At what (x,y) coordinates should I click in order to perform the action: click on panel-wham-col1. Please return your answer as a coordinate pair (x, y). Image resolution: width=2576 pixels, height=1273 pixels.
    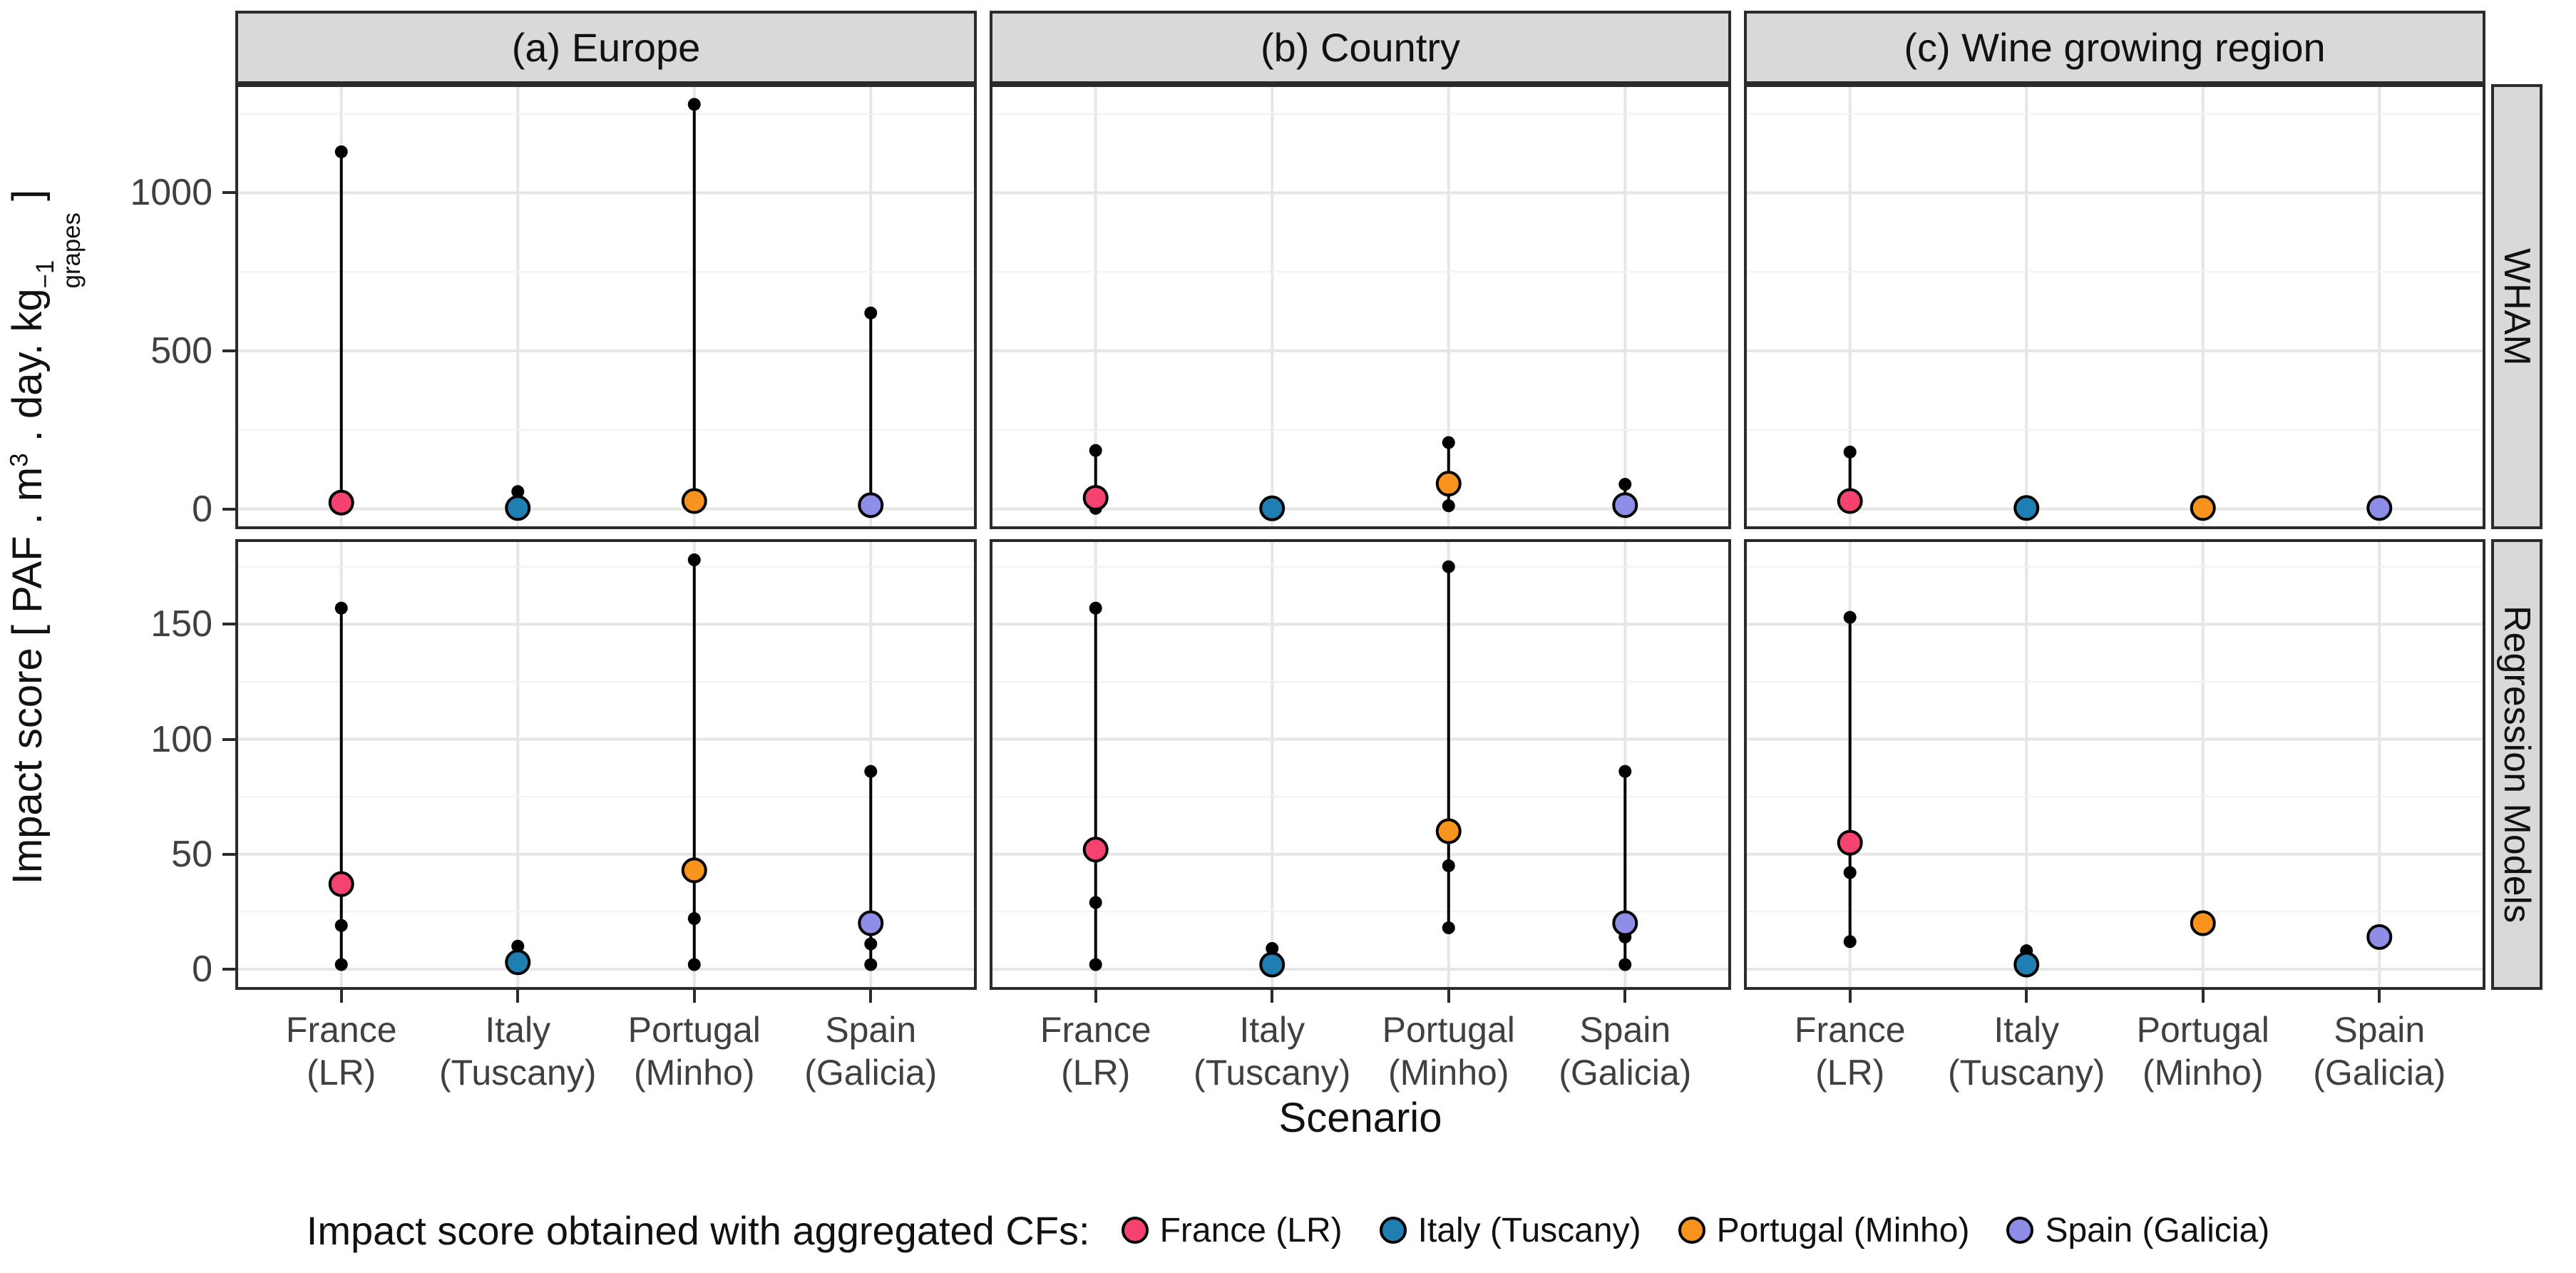
    Looking at the image, I should click on (606, 306).